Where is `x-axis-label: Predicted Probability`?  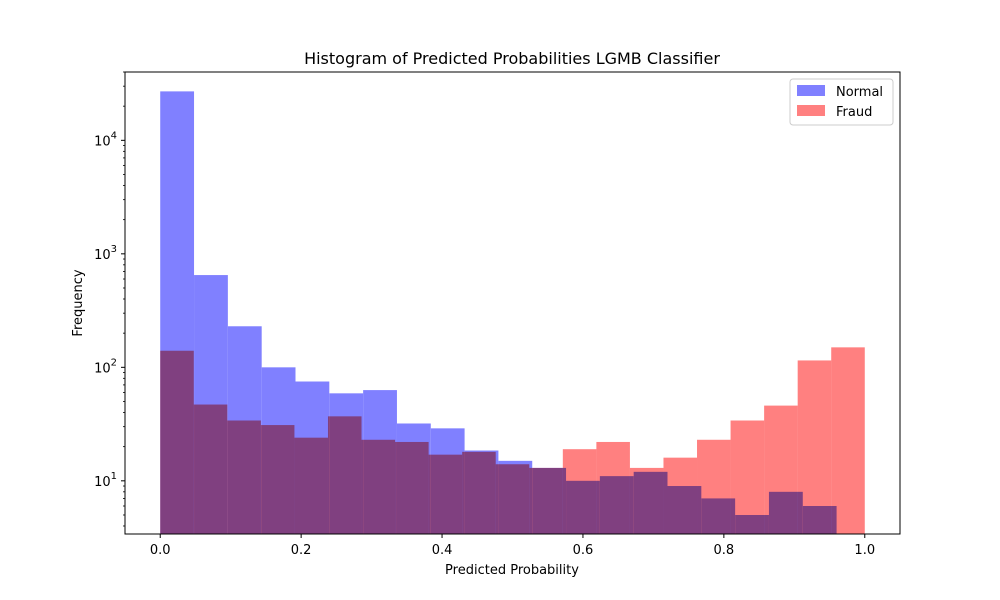
x-axis-label: Predicted Probability is located at coordinates (512, 570).